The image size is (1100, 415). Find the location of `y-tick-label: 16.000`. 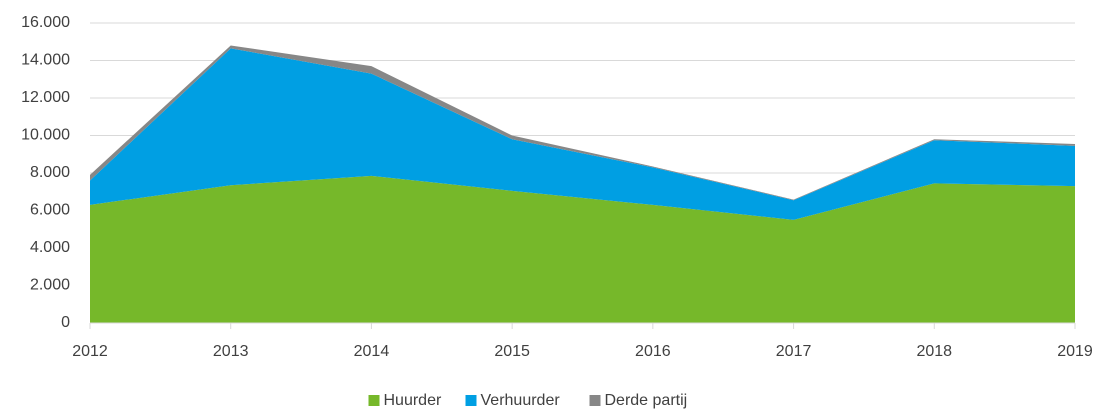

y-tick-label: 16.000 is located at coordinates (45, 22).